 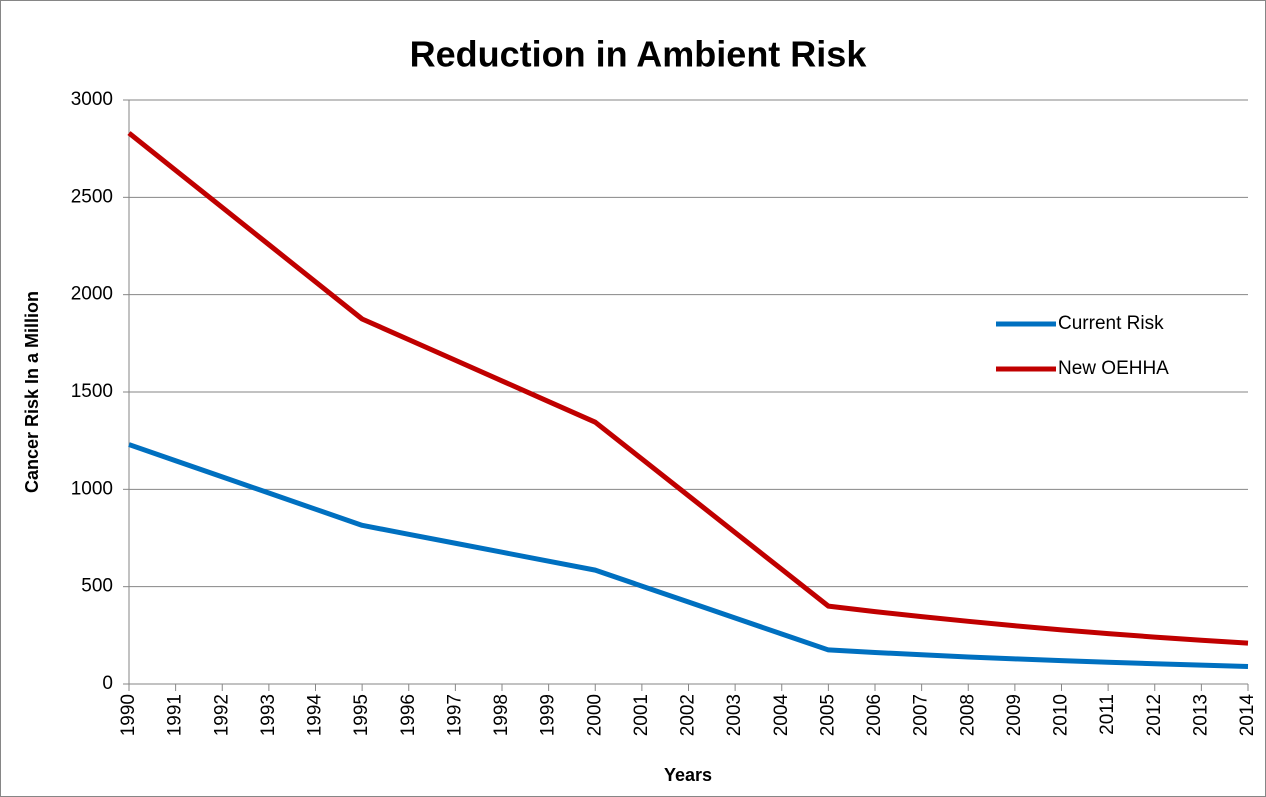 What do you see at coordinates (874, 715) in the screenshot?
I see `x-tick-label: 2006` at bounding box center [874, 715].